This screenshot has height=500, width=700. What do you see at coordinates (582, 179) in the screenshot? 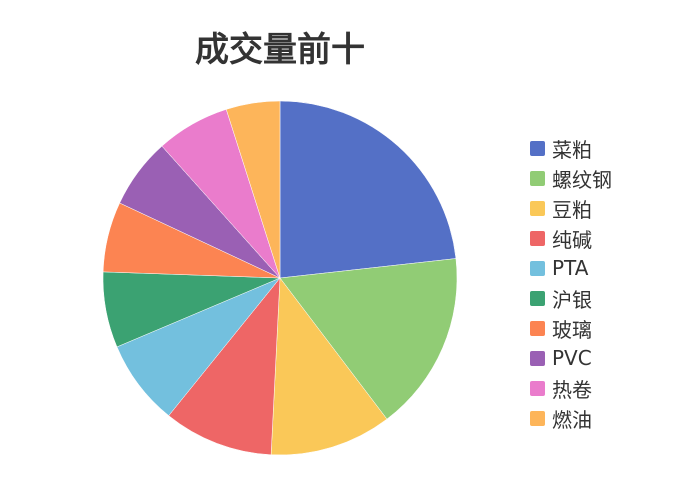
I see `legend-label: 螺纹钢` at bounding box center [582, 179].